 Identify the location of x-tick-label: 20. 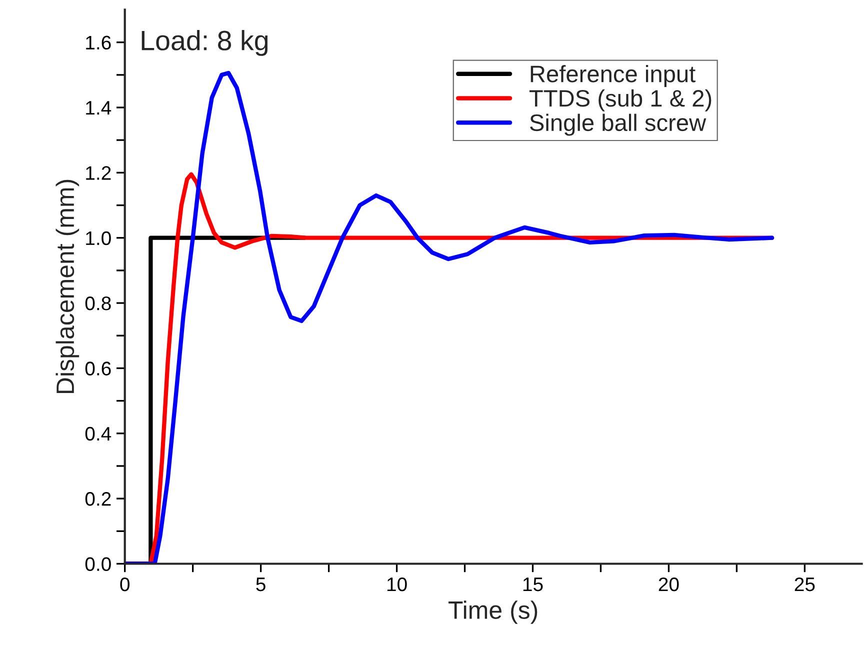
(668, 584).